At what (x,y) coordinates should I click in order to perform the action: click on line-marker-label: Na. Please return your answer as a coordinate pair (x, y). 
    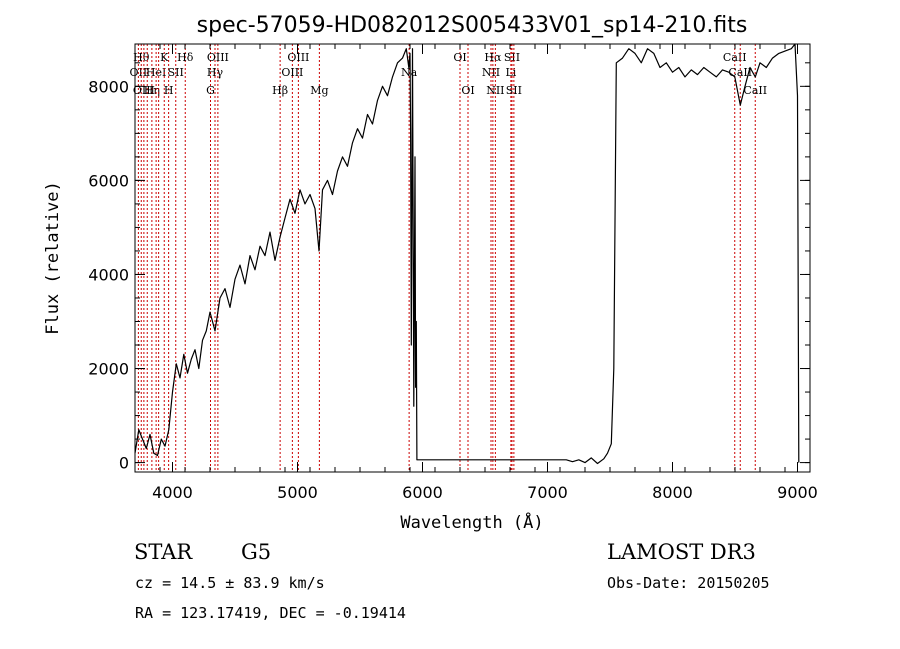
    Looking at the image, I should click on (409, 72).